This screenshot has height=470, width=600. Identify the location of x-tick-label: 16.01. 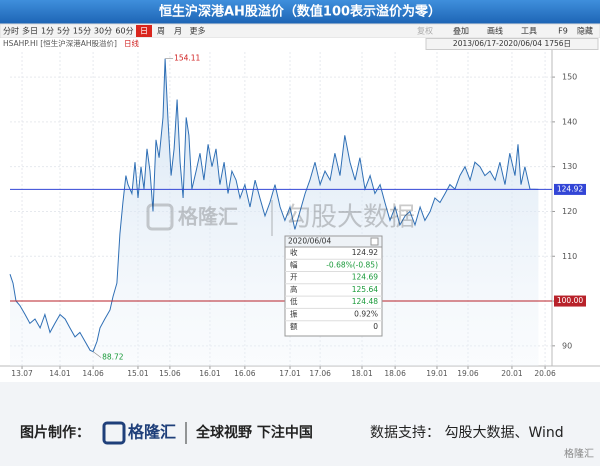
(210, 373).